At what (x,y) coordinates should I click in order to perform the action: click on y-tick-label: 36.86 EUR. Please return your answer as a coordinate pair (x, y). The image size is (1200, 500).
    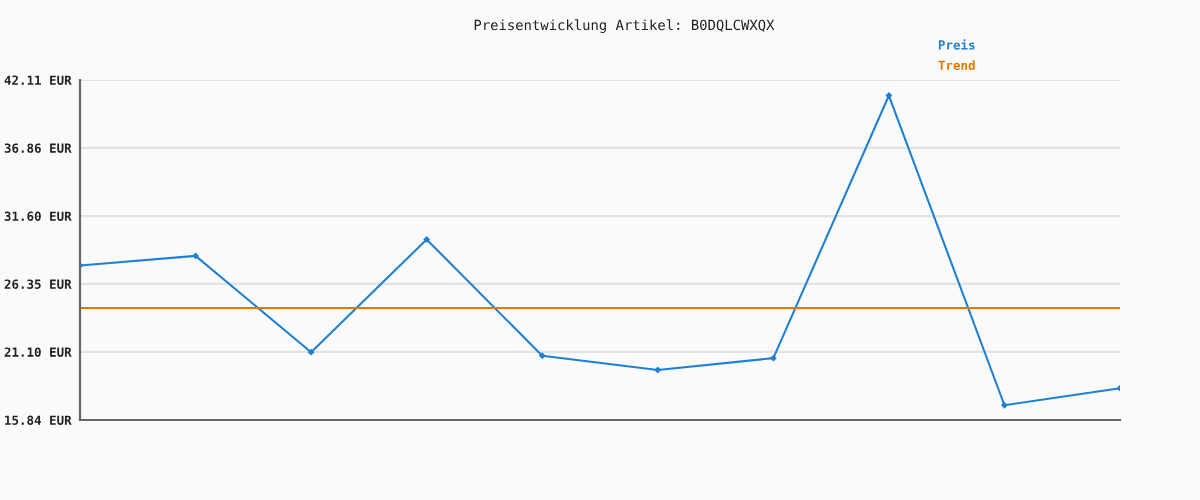
    Looking at the image, I should click on (38, 148).